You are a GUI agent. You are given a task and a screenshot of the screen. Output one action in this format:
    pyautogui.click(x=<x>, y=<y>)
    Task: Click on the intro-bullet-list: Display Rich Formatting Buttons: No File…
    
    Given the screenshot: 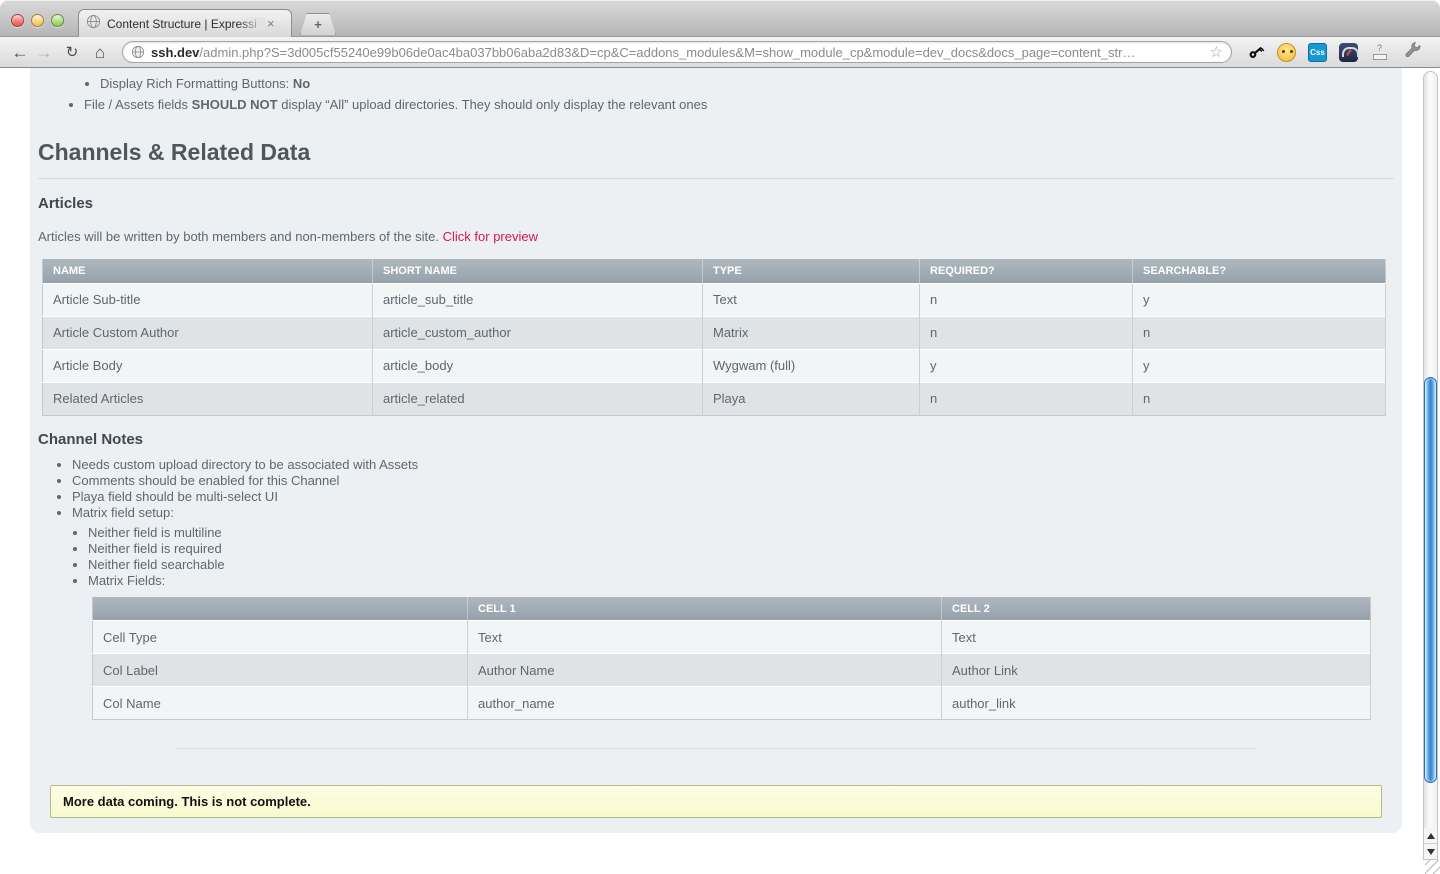 What is the action you would take?
    pyautogui.click(x=716, y=94)
    